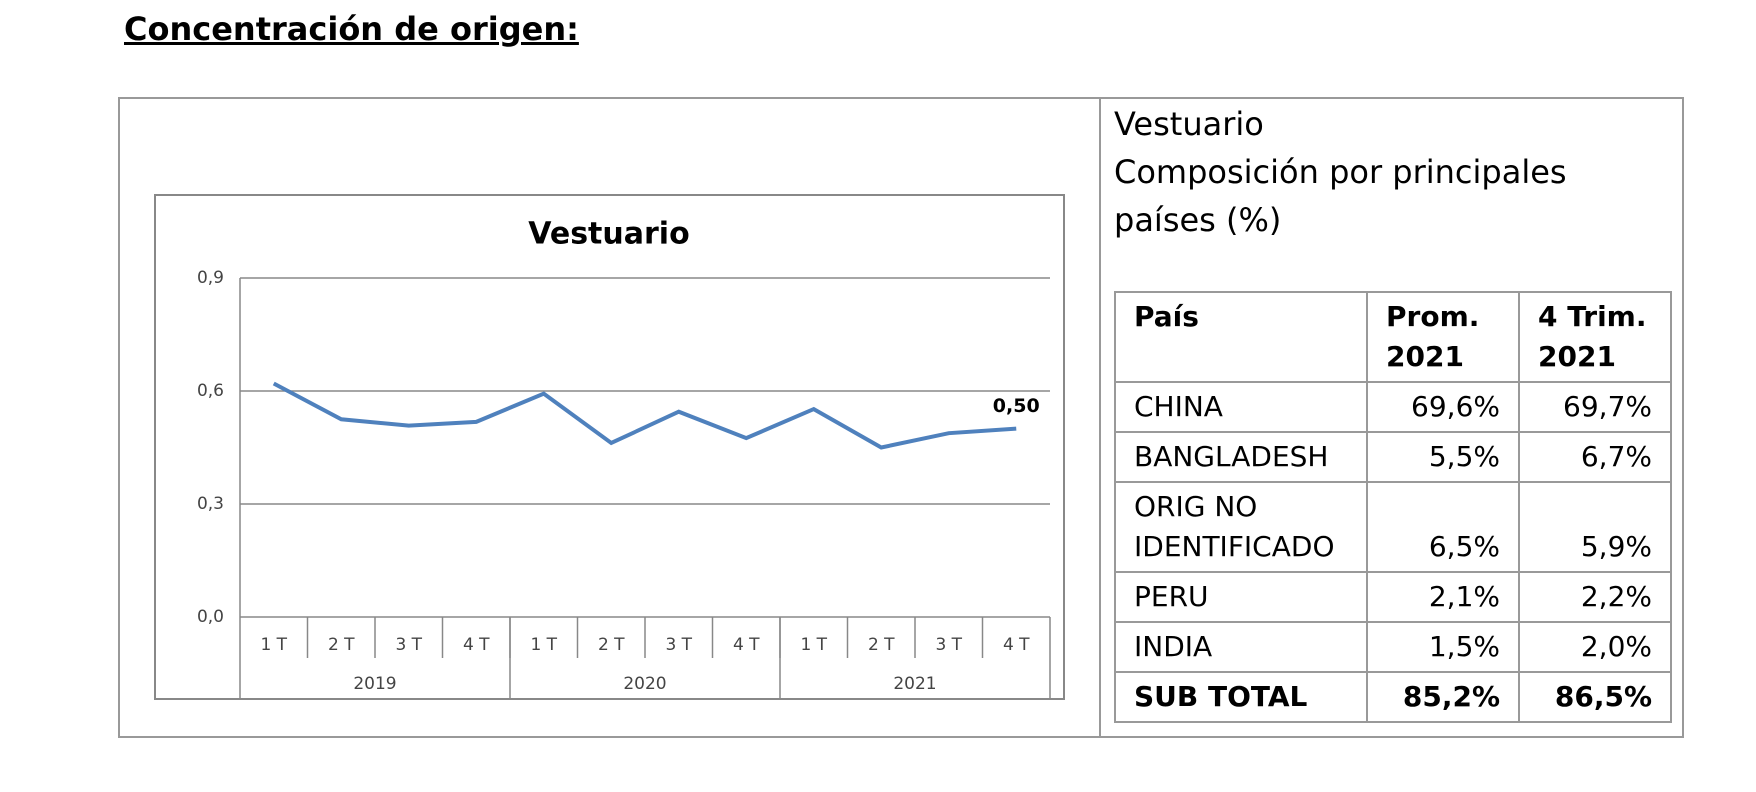 The height and width of the screenshot is (792, 1756). Describe the element at coordinates (1595, 597) in the screenshot. I see `table-cell: 2,2%` at that location.